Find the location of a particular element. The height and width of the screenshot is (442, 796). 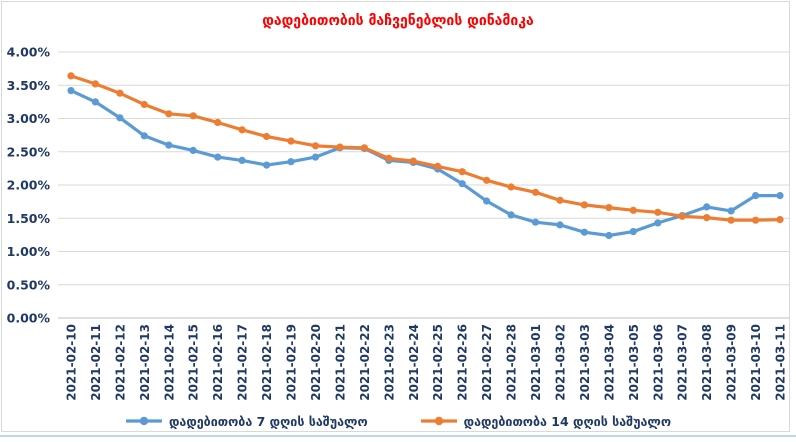

legend-line-marker-7day-icon is located at coordinates (143, 421).